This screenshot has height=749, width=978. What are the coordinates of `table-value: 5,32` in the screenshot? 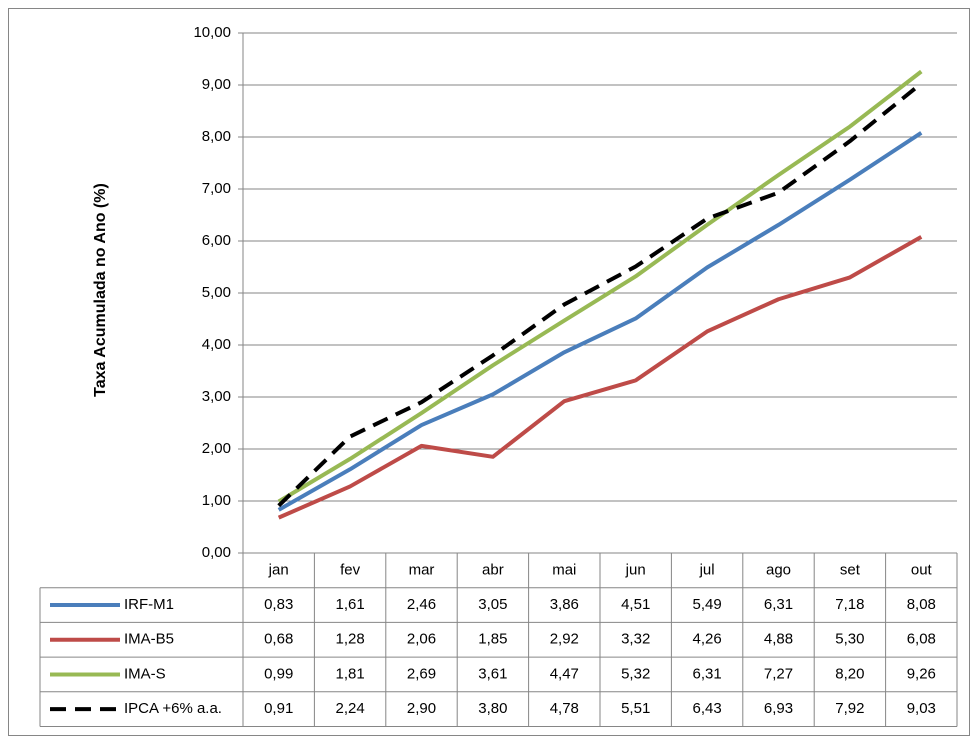 It's located at (635, 673).